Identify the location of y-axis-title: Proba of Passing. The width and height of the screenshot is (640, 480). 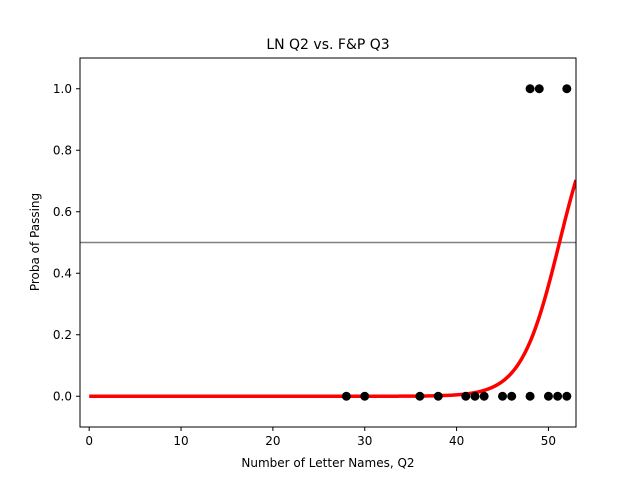
(35, 242).